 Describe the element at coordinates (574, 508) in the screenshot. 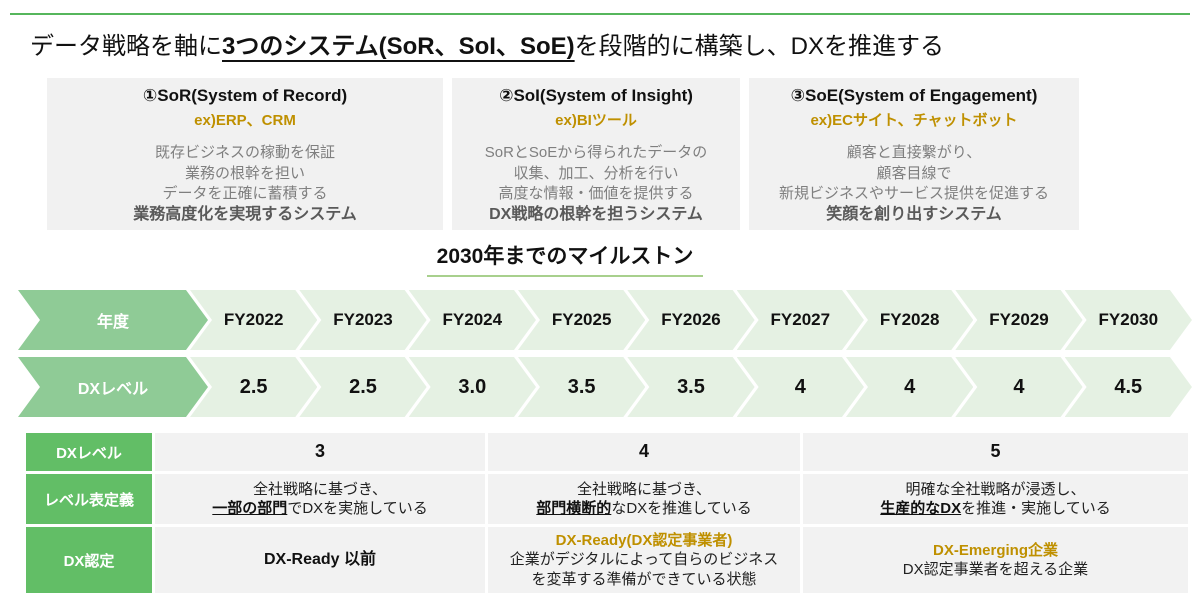

I see `definition-emphasis: 部門横断的` at that location.